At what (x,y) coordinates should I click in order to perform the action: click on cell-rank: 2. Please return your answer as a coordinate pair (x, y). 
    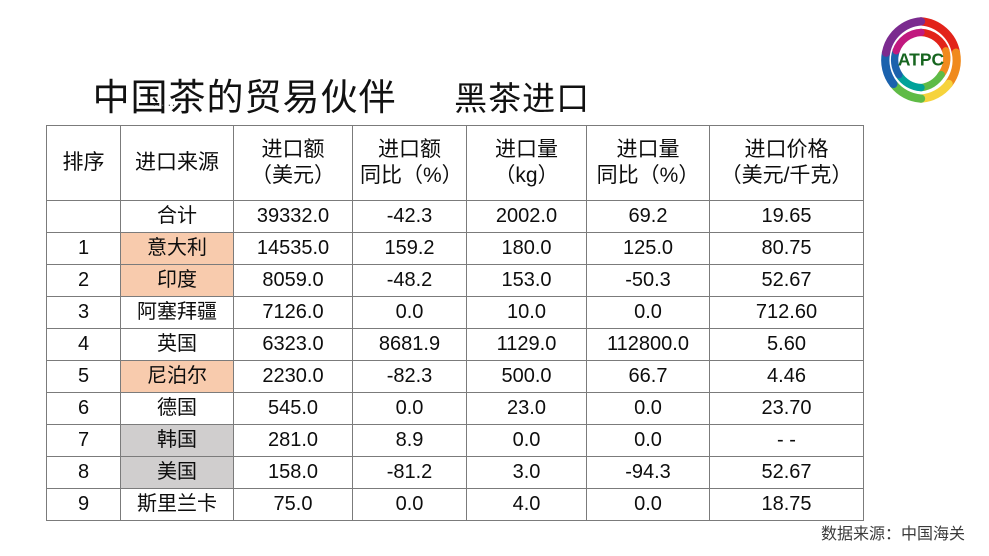
    Looking at the image, I should click on (83, 280).